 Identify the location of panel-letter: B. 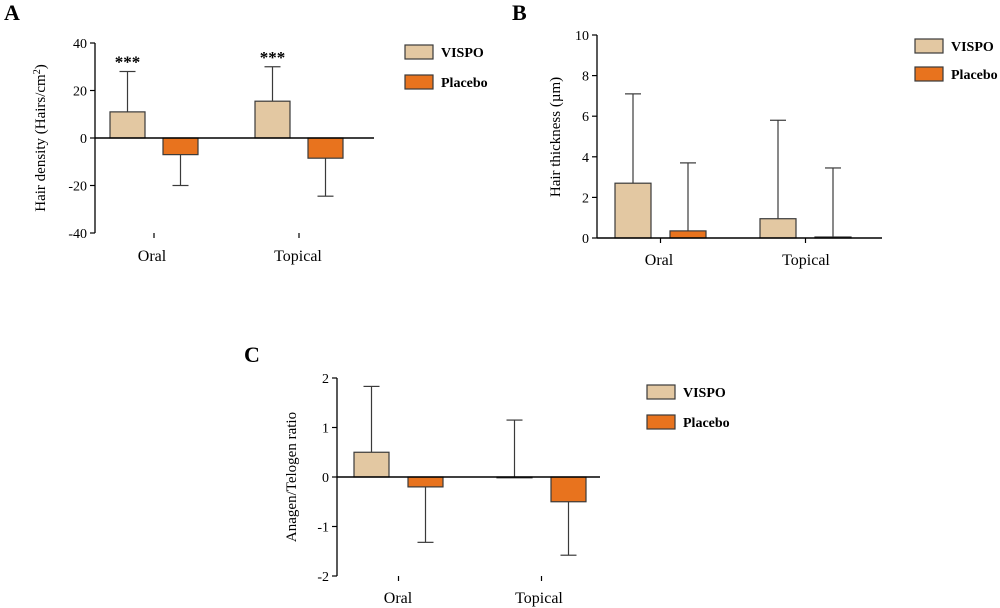
(519, 12).